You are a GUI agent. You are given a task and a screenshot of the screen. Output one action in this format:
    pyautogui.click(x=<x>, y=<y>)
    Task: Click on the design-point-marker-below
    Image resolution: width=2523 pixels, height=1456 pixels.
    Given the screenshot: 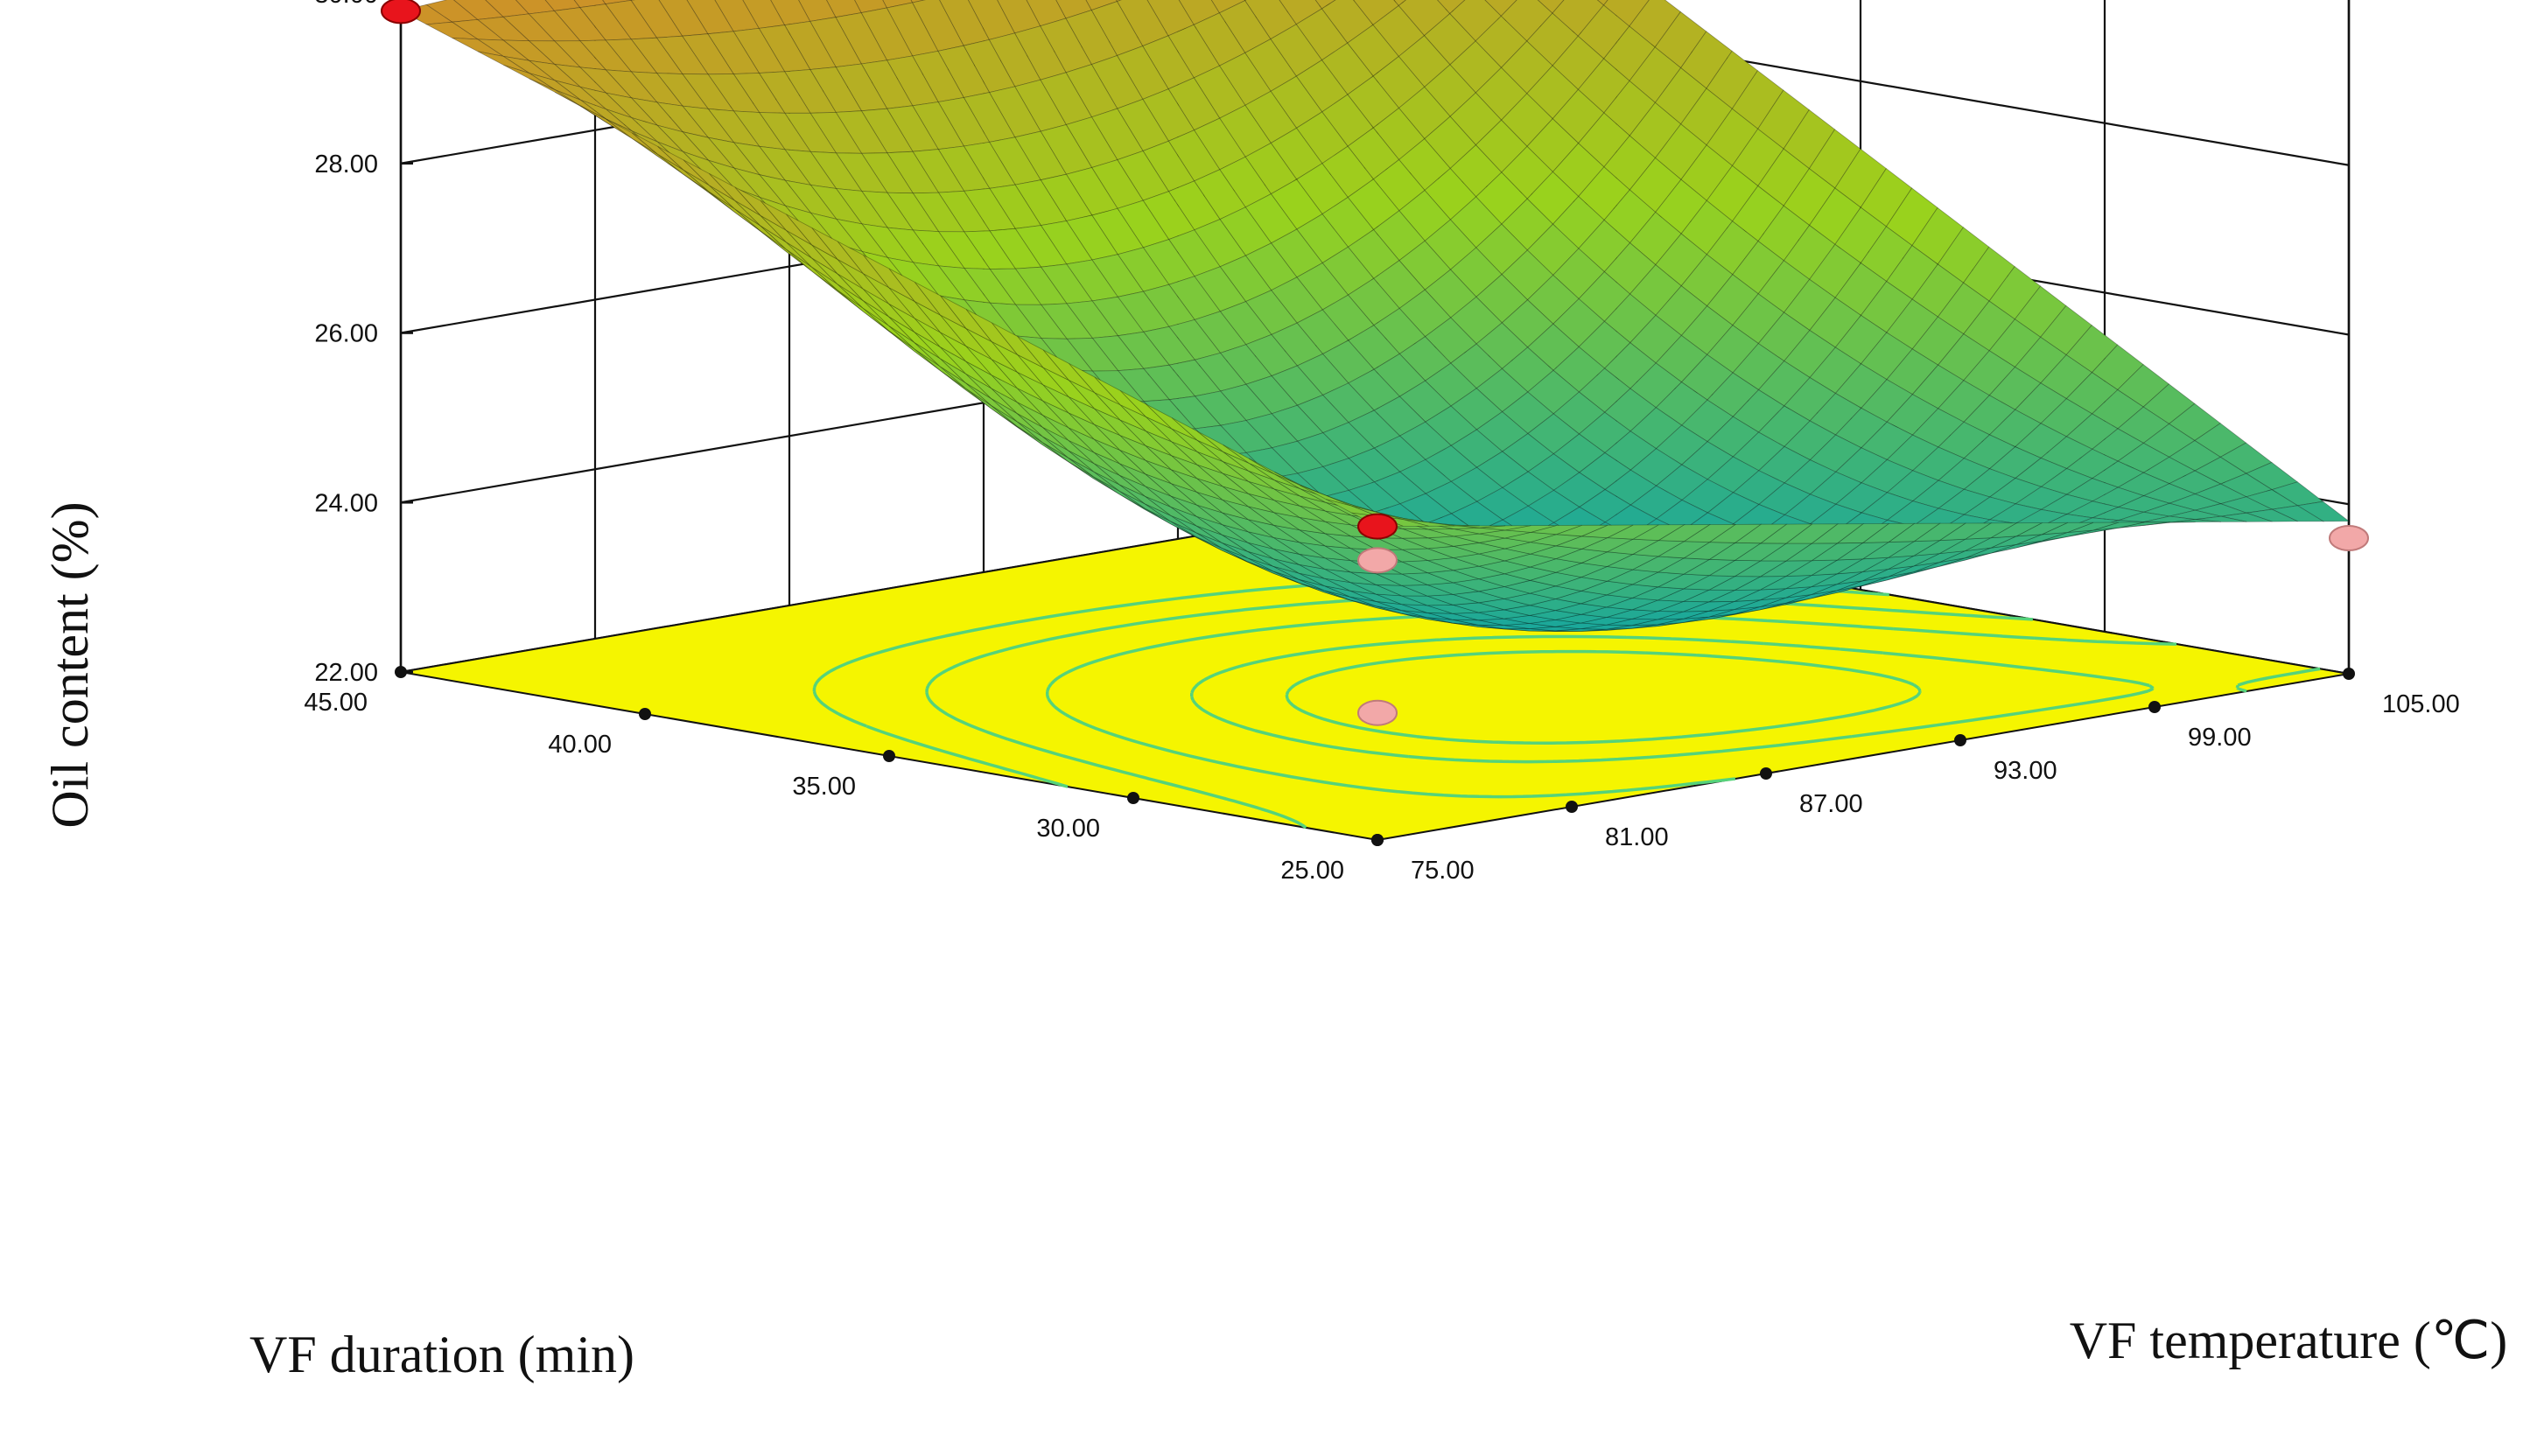 What is the action you would take?
    pyautogui.click(x=1377, y=560)
    